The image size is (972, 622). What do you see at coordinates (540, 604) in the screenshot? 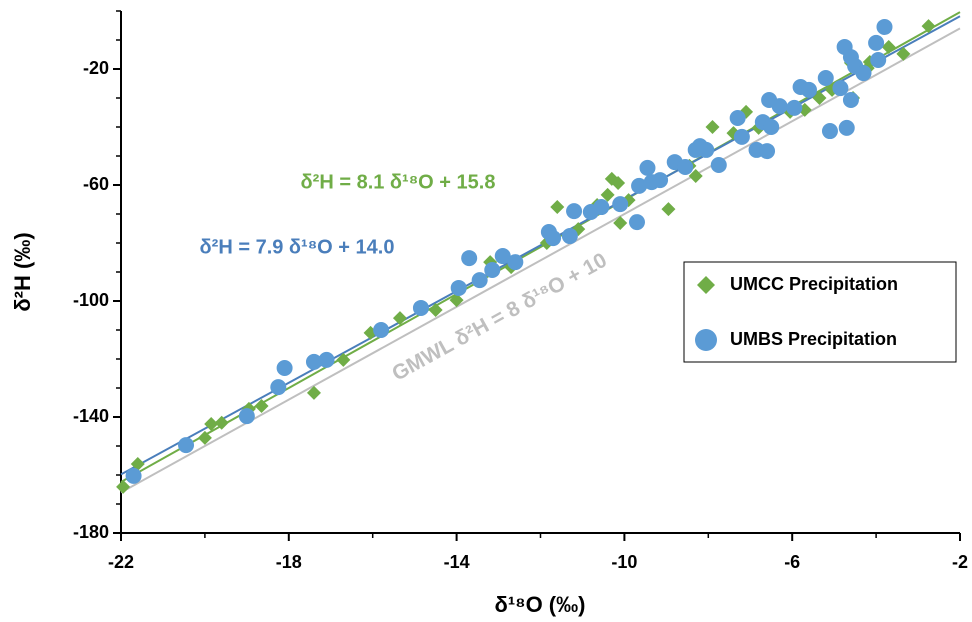
I see `x-axis-label: δ¹⁸O (‰)` at bounding box center [540, 604].